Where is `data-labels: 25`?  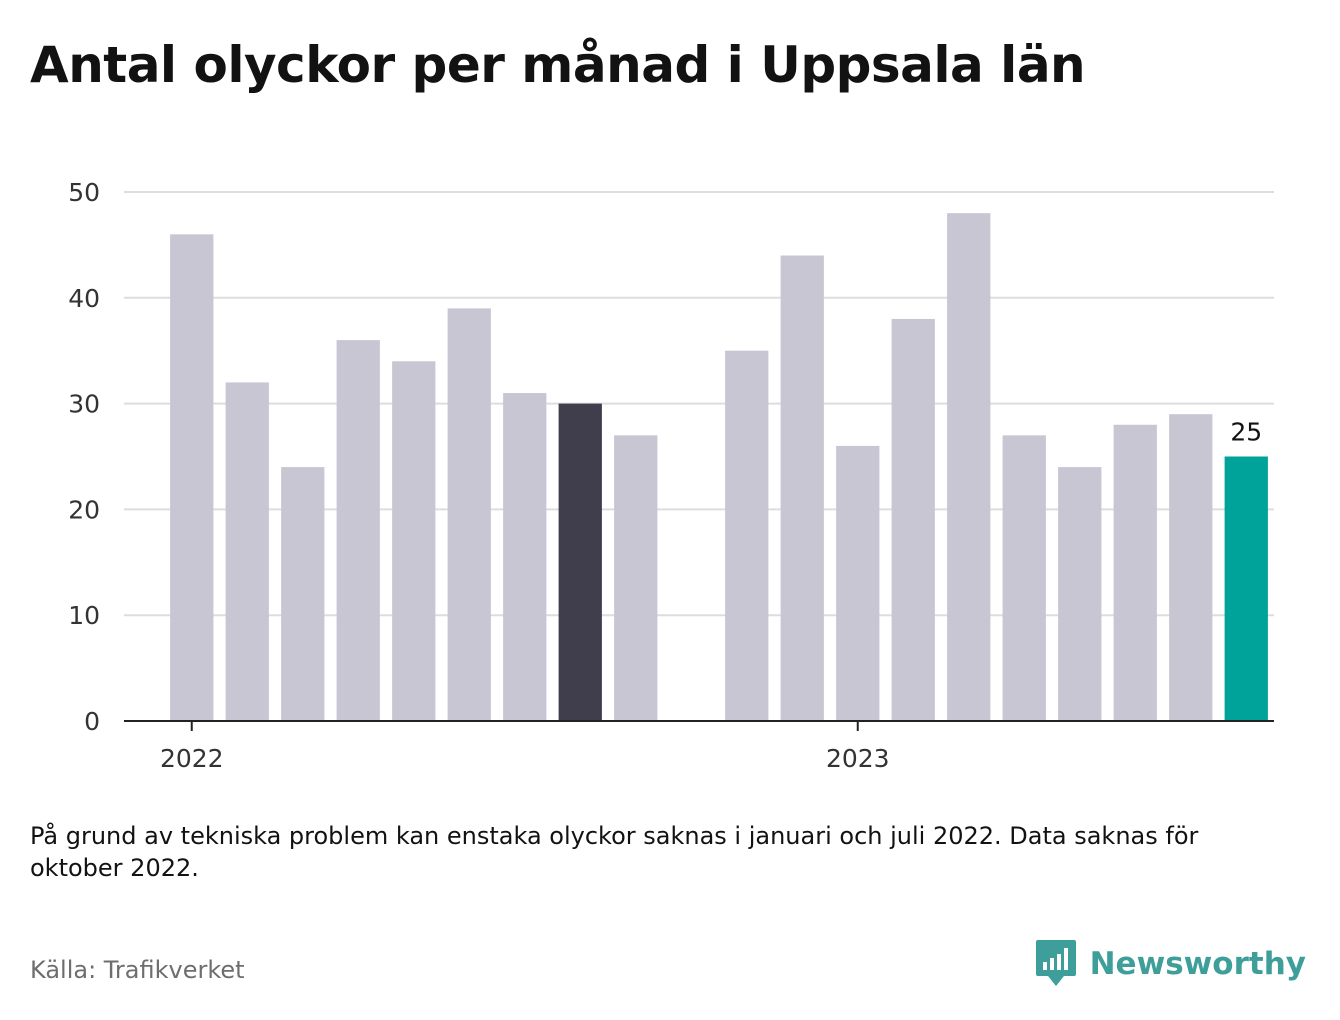
data-labels: 25 is located at coordinates (1246, 432).